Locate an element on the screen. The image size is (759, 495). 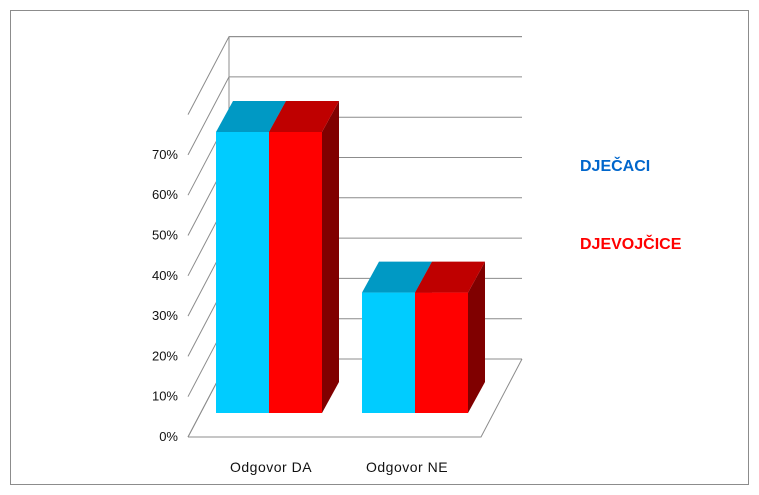
y-tick-label: 0% is located at coordinates (168, 436).